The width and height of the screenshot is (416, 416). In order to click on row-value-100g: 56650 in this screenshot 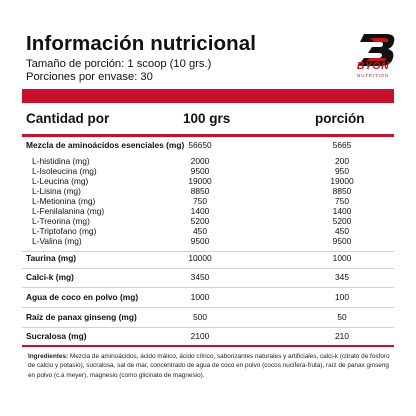, I will do `click(200, 145)`.